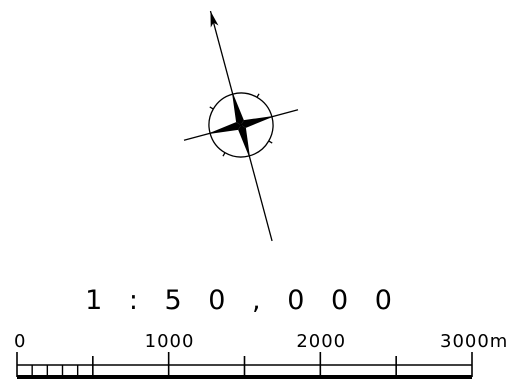 The image size is (516, 380). Describe the element at coordinates (20, 341) in the screenshot. I see `scale-bar-label: 0` at that location.